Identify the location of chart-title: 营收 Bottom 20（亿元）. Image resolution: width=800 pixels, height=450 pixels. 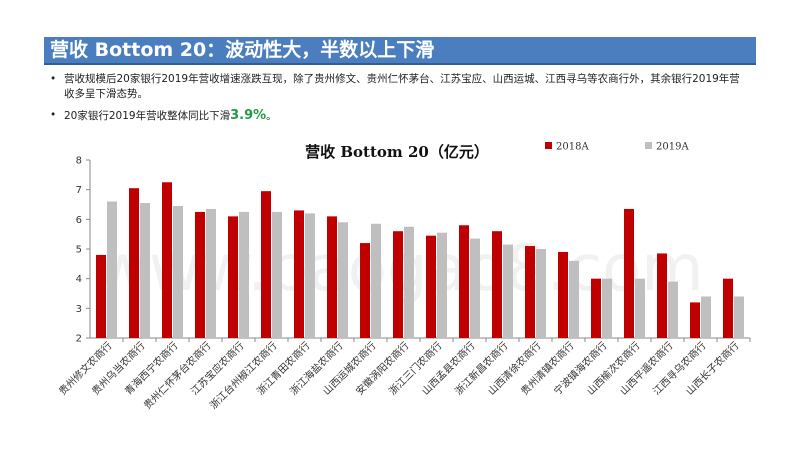
(397, 152).